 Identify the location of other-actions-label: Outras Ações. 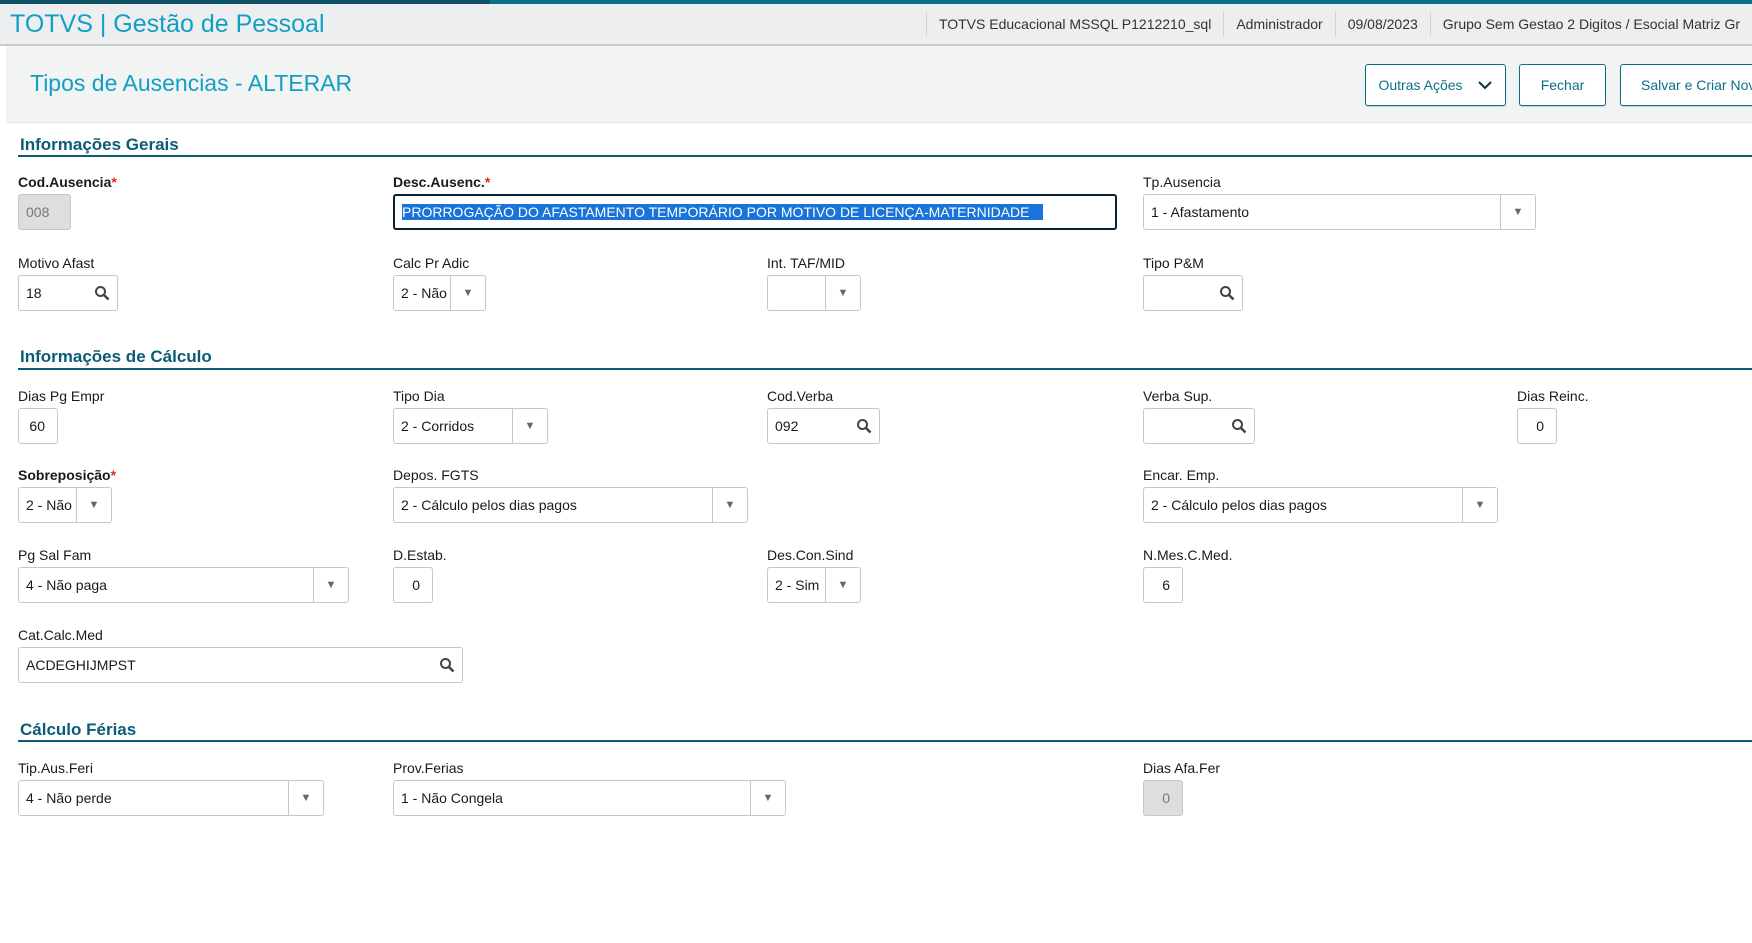
(1420, 85).